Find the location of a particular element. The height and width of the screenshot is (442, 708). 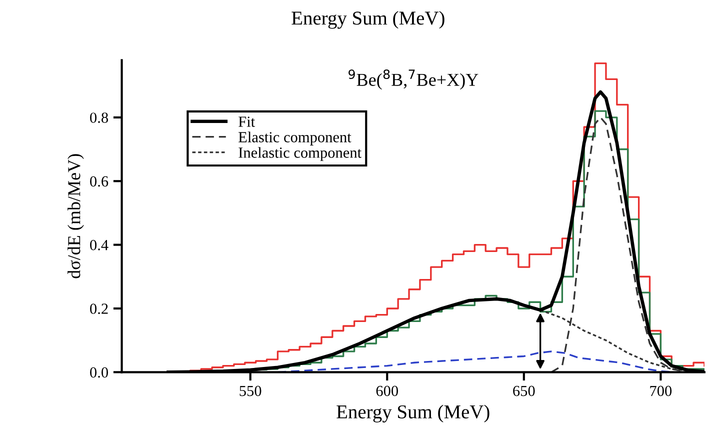

y-tick-label: 0.6 is located at coordinates (99, 181).